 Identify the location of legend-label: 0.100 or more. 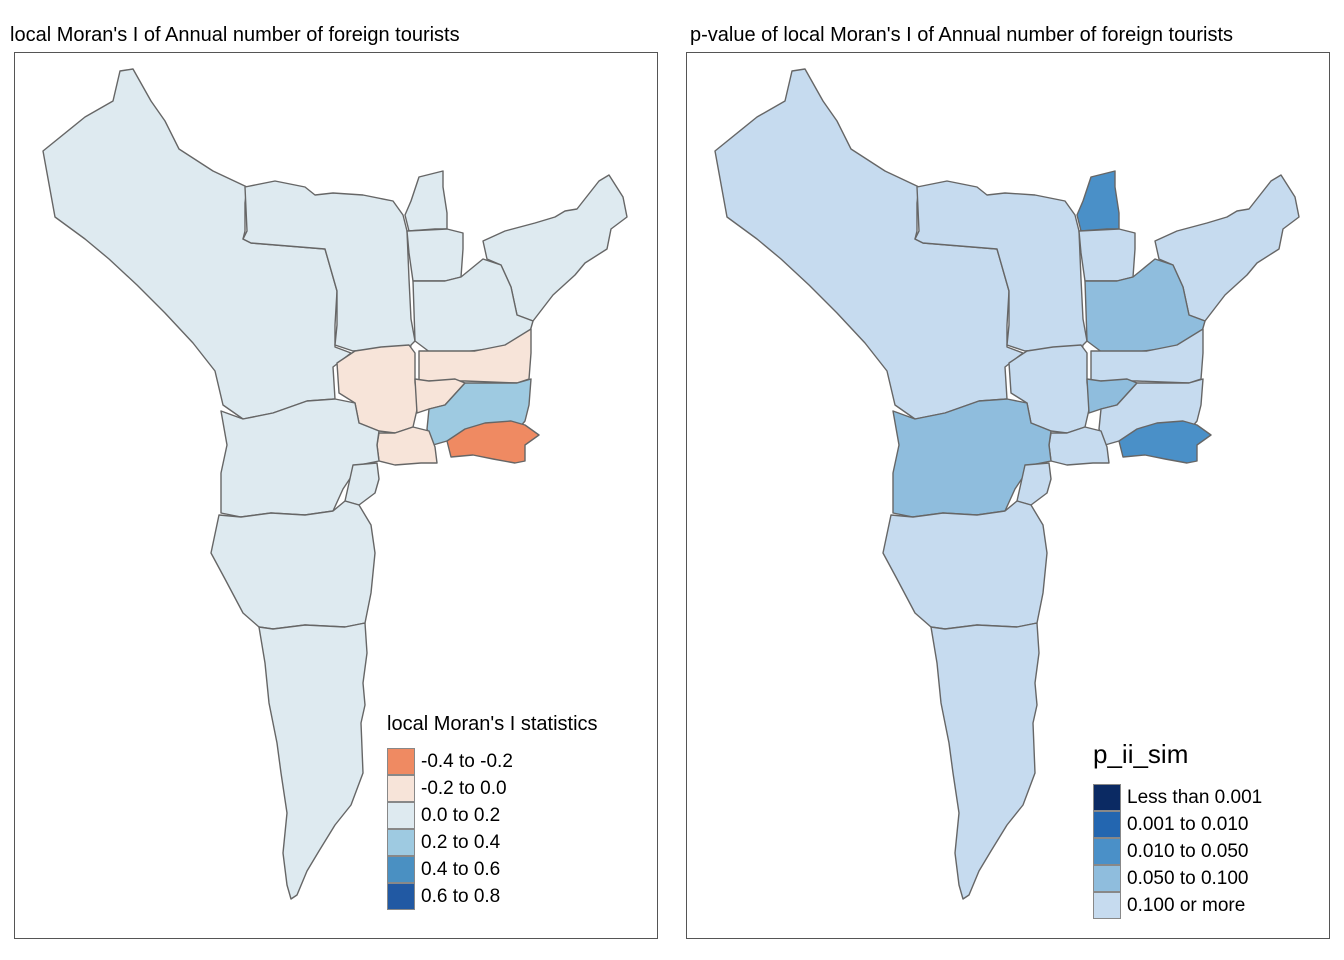
(1186, 905).